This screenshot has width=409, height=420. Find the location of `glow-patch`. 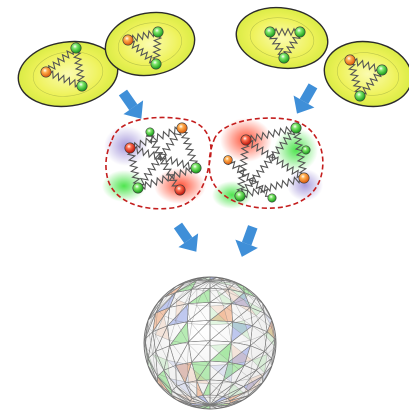

glow-patch is located at coordinates (305, 185).